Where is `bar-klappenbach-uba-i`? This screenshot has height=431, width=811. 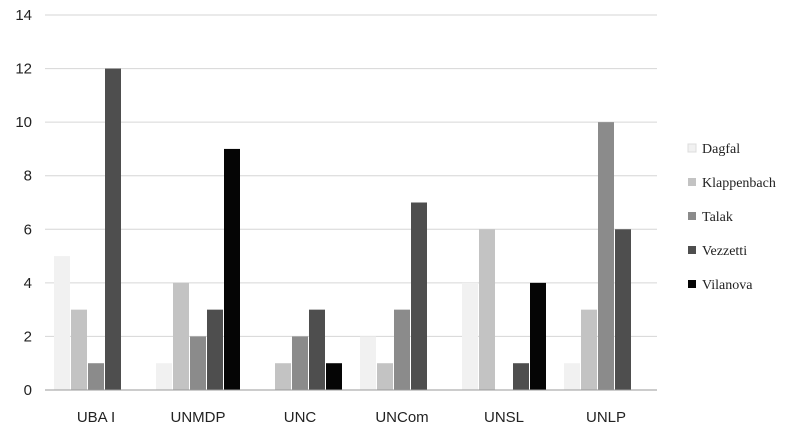
bar-klappenbach-uba-i is located at coordinates (79, 349).